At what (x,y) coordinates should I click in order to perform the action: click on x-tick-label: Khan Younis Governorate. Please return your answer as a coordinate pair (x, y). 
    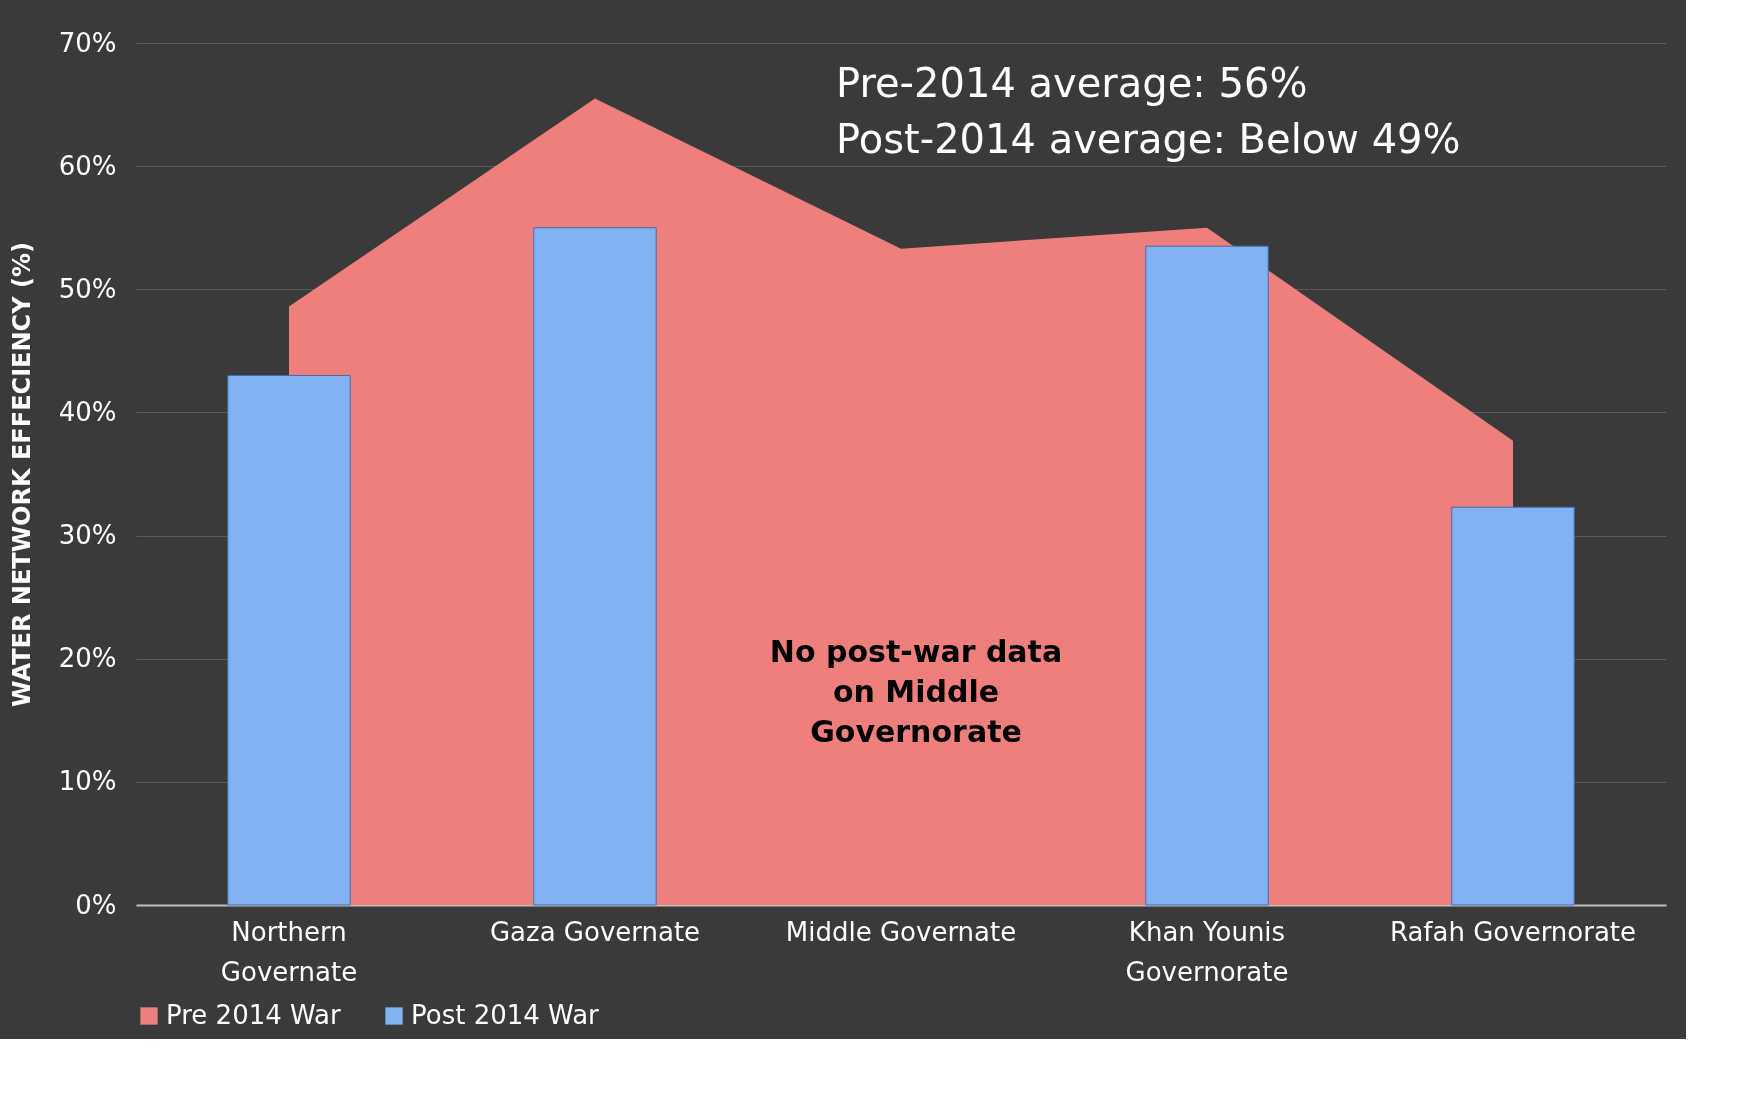
    Looking at the image, I should click on (1207, 951).